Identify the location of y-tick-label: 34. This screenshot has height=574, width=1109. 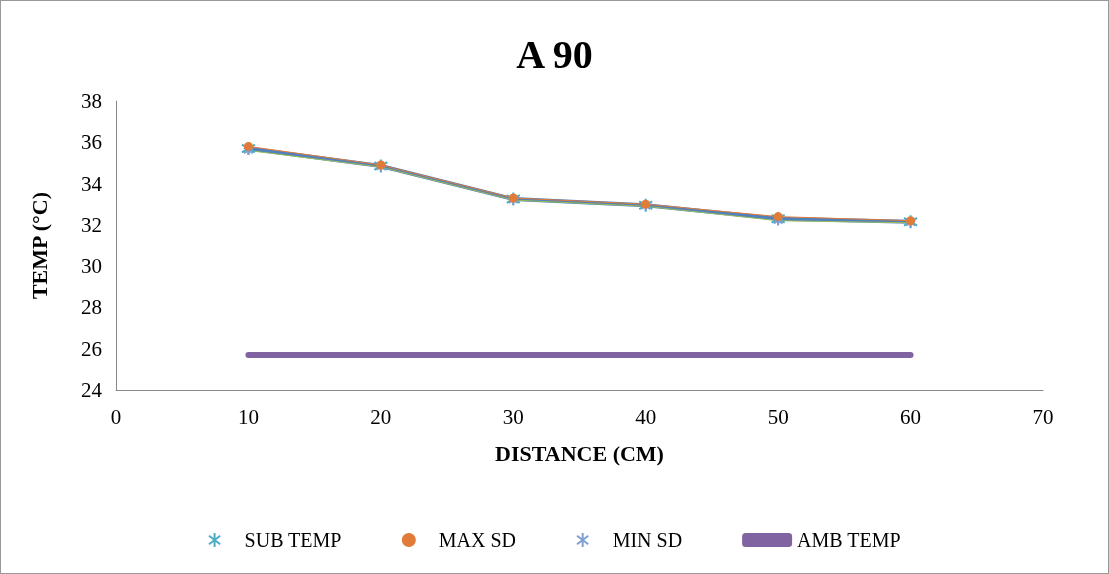
(92, 183).